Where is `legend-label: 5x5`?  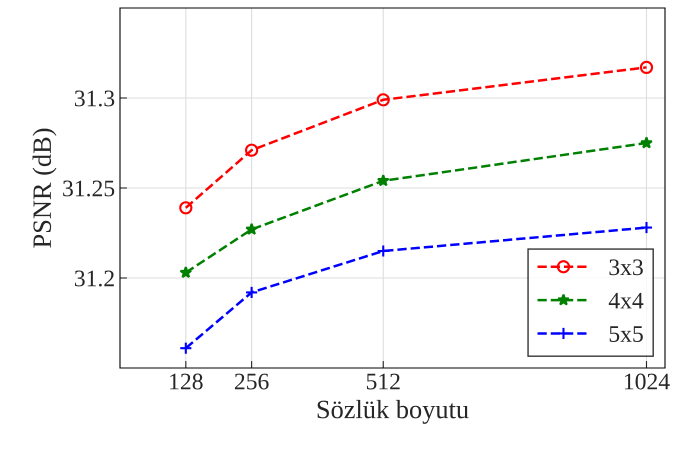
legend-label: 5x5 is located at coordinates (626, 334).